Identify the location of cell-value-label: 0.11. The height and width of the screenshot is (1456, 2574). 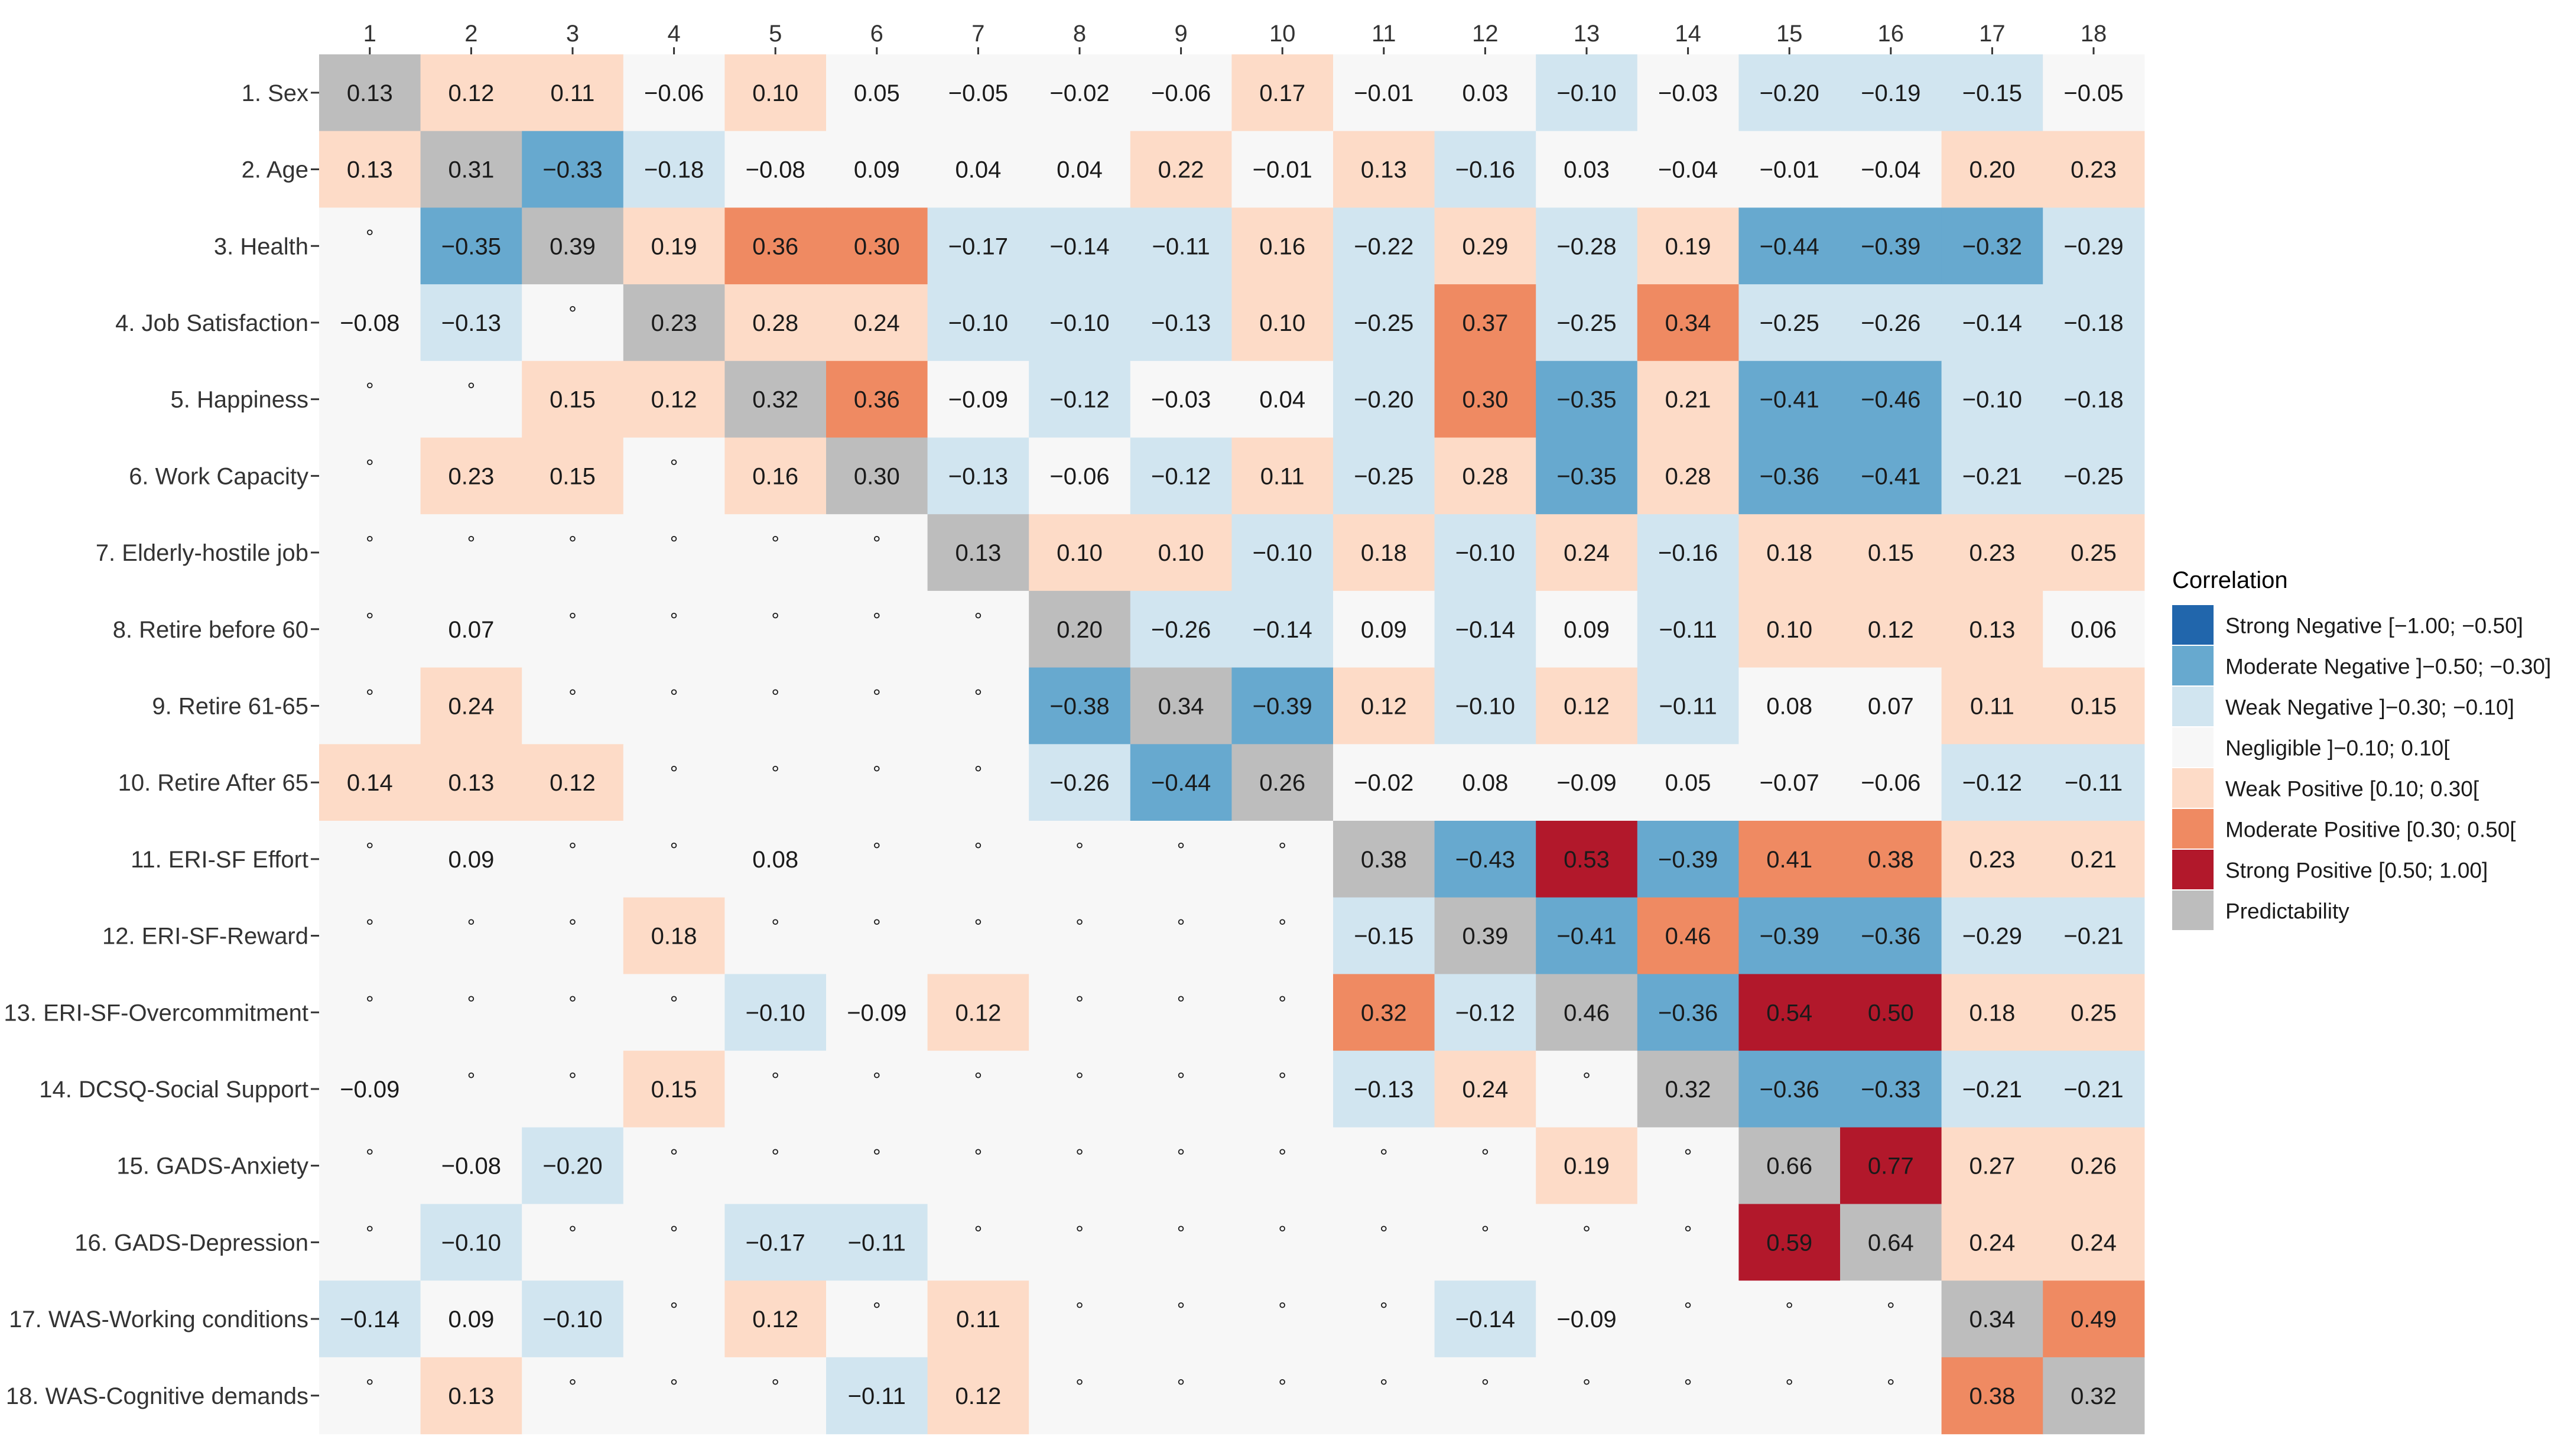
(573, 93).